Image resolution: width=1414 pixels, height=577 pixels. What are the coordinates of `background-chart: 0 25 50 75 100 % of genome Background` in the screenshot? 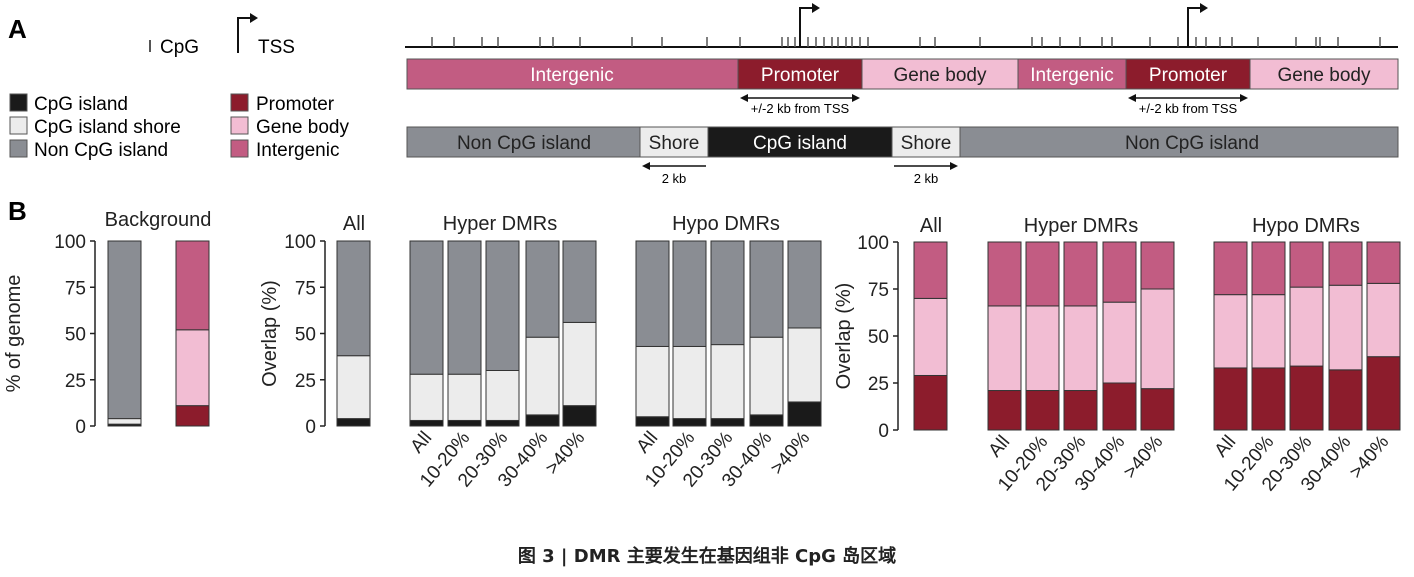 It's located at (107, 323).